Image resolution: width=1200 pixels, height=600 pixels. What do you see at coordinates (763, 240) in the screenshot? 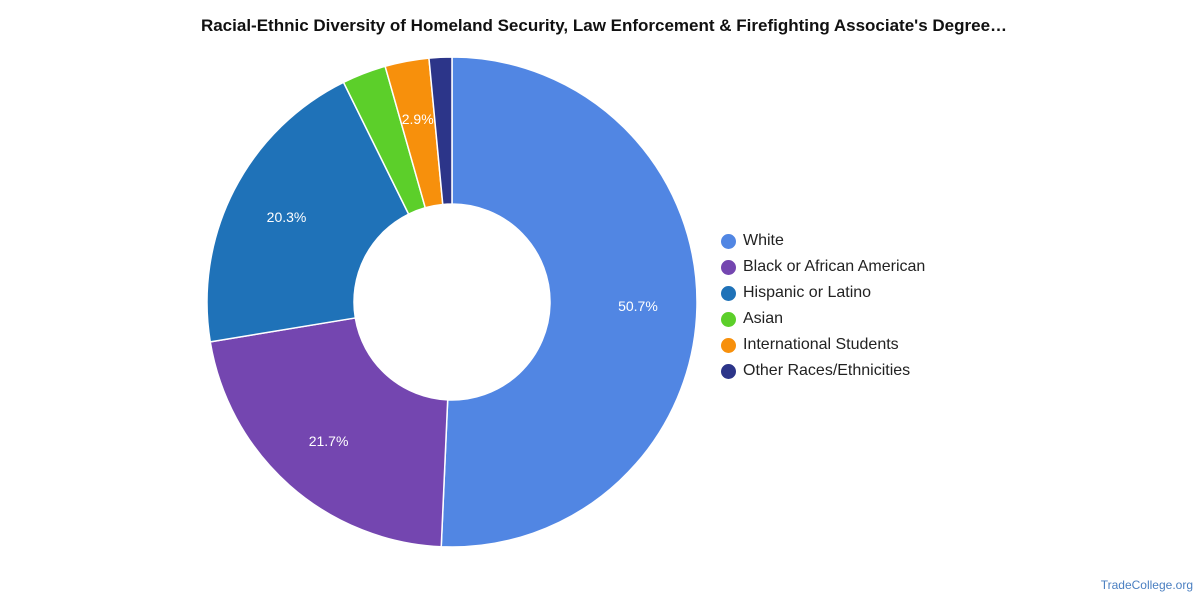
I see `legend-label: White` at bounding box center [763, 240].